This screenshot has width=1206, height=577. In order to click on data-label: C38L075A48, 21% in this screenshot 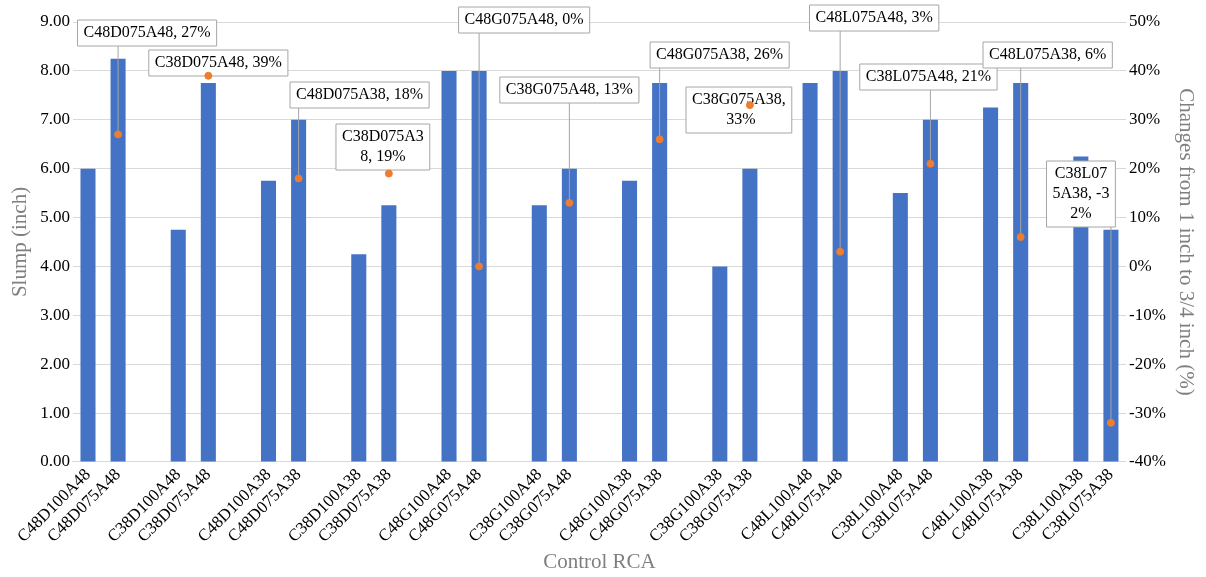, I will do `click(928, 76)`.